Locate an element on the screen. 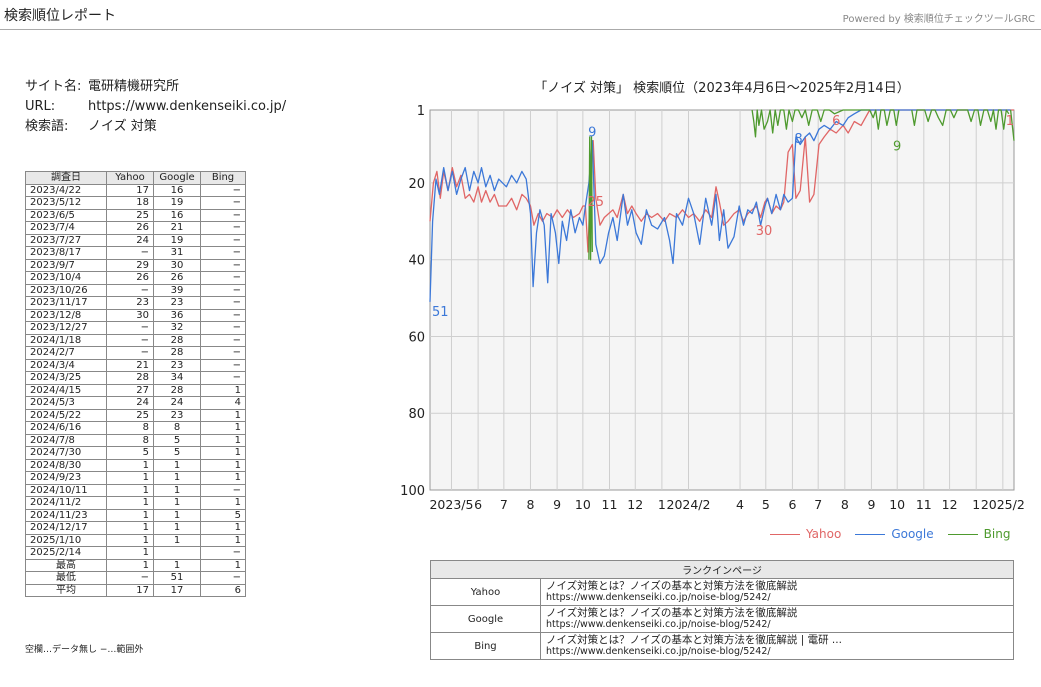 The height and width of the screenshot is (687, 1041). landing-engine: Google is located at coordinates (485, 619).